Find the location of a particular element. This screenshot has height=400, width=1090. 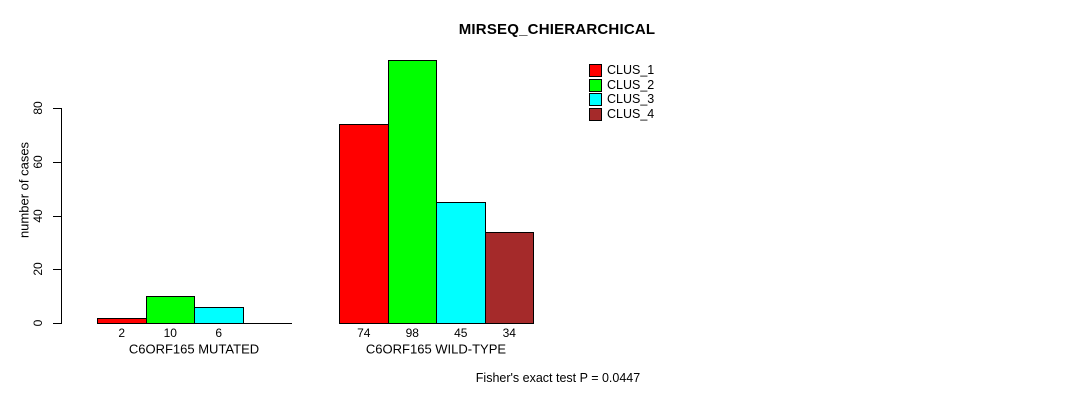

y-tick-label: 20 is located at coordinates (38, 269).